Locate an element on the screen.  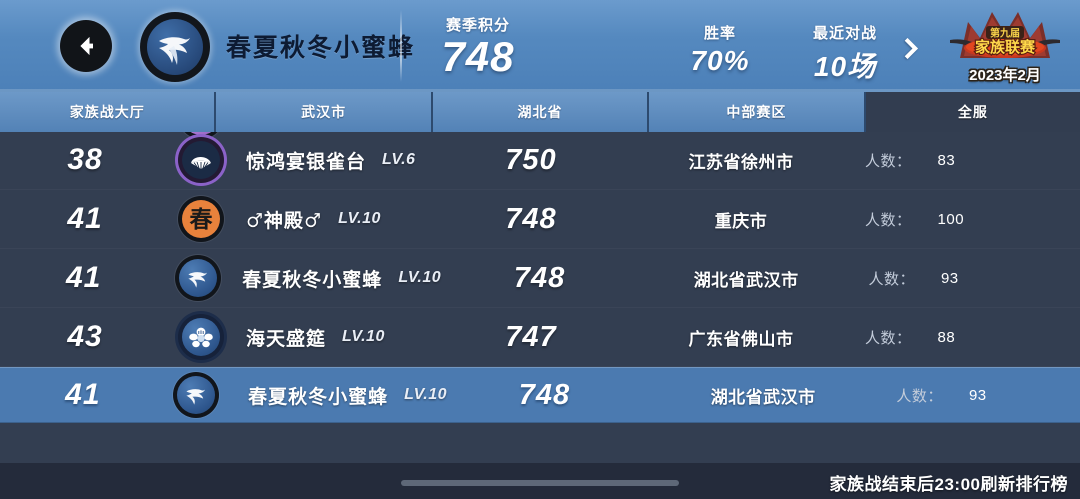
header-divider is located at coordinates (401, 46).